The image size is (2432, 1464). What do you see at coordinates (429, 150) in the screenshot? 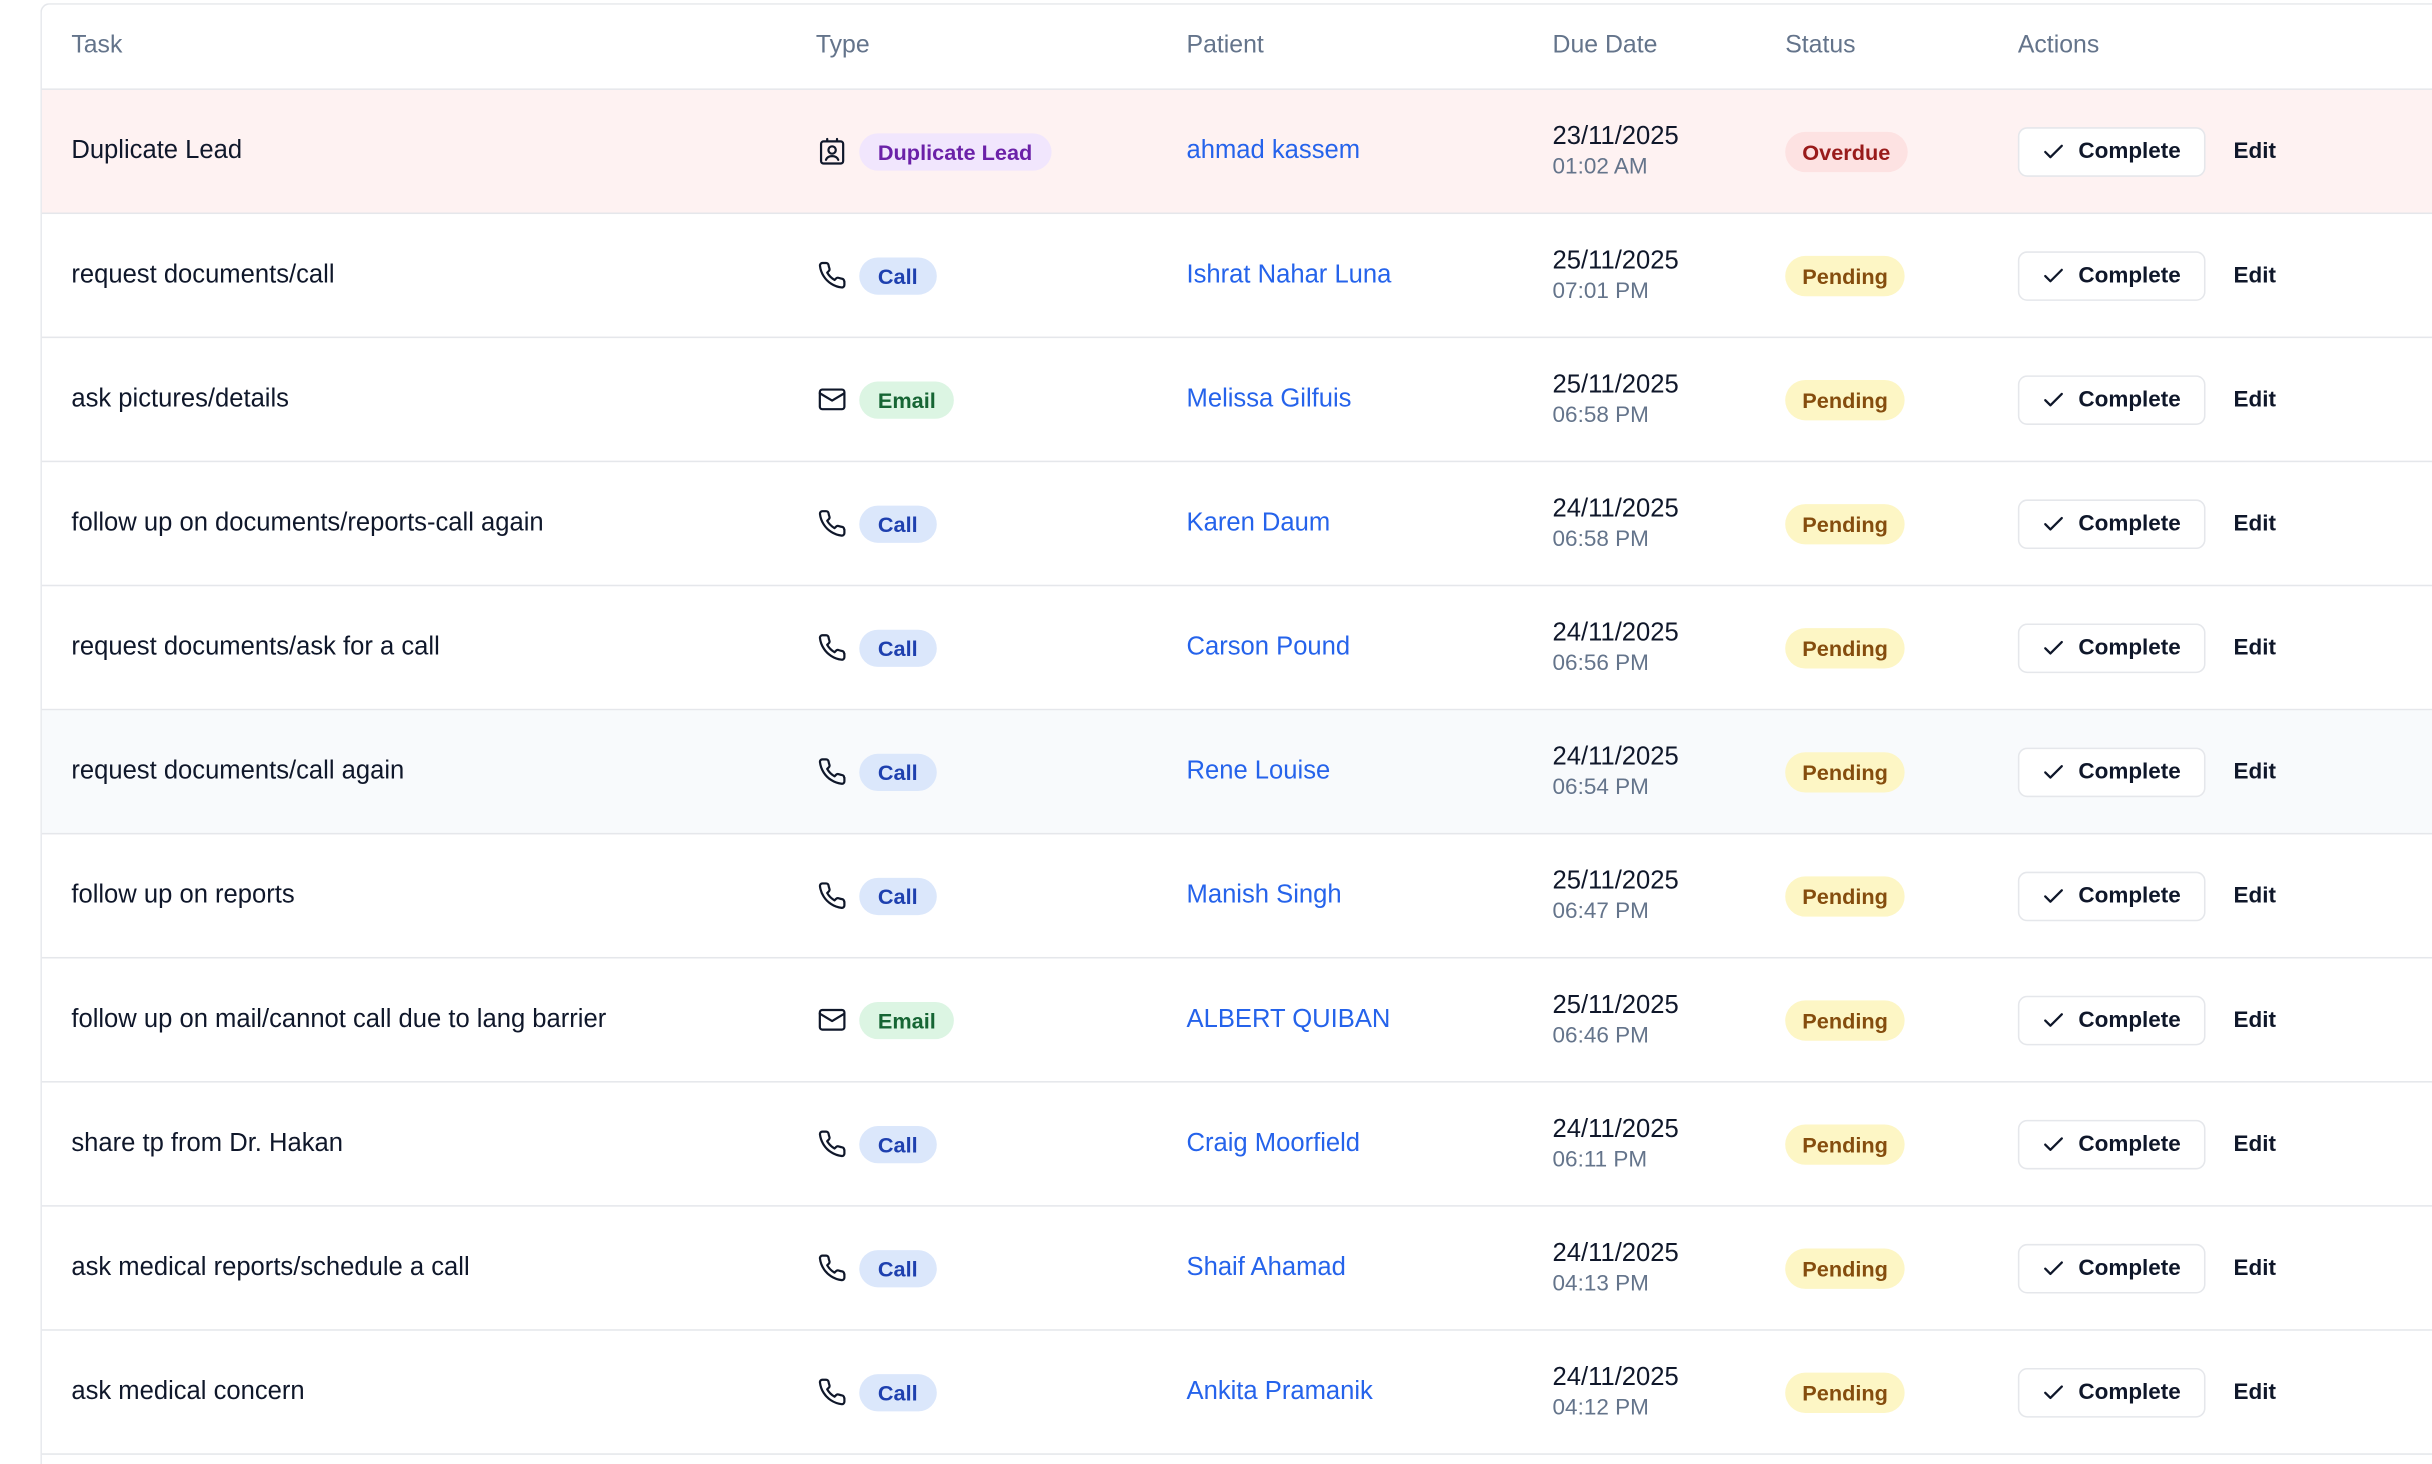
I see `task-cell: Duplicate Lead` at bounding box center [429, 150].